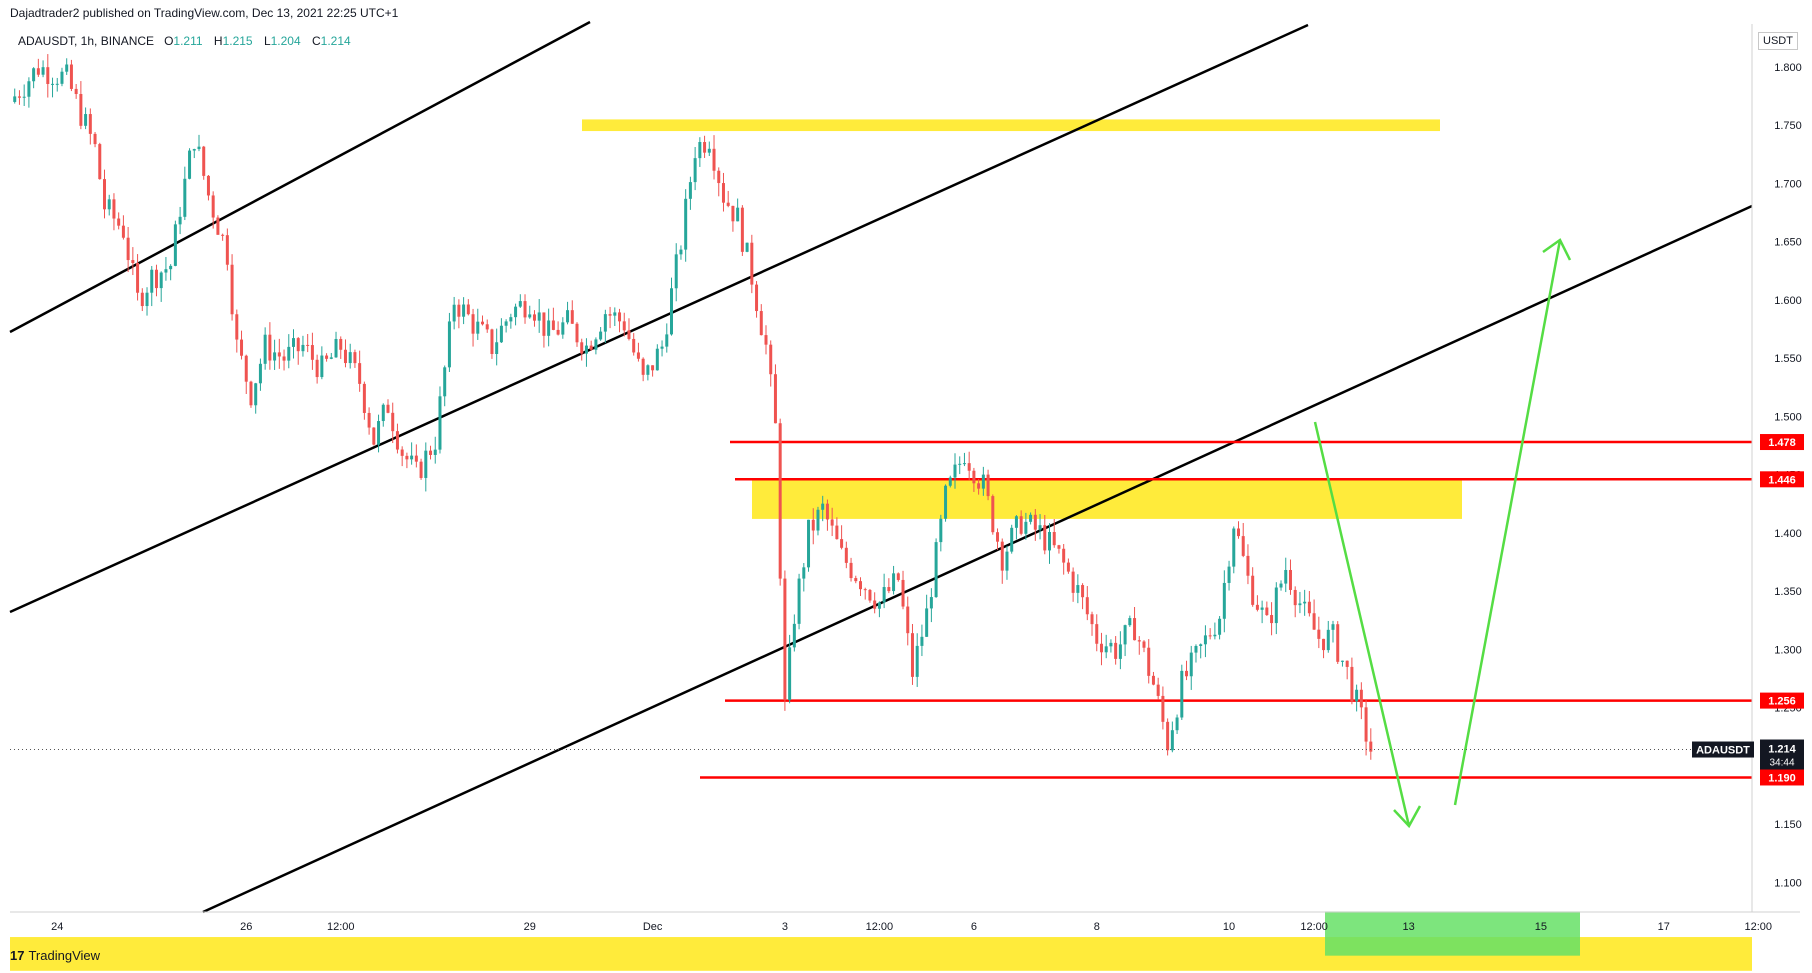 This screenshot has height=973, width=1812. I want to click on tradingview-brand: TradingView, so click(64, 955).